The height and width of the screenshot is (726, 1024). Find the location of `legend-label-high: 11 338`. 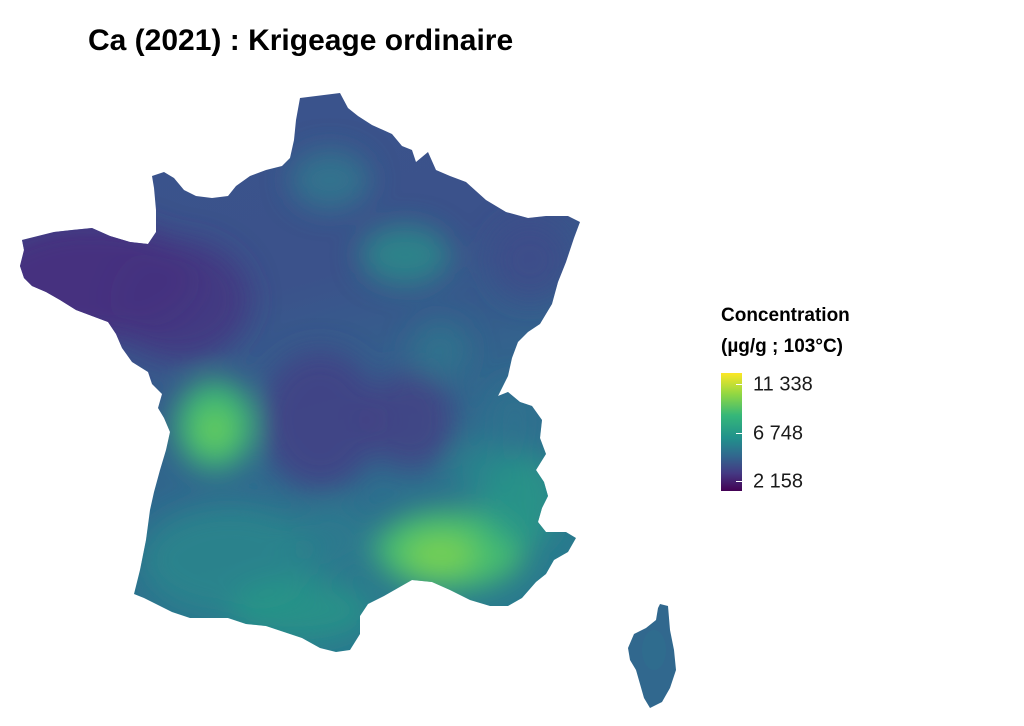

legend-label-high: 11 338 is located at coordinates (783, 384).